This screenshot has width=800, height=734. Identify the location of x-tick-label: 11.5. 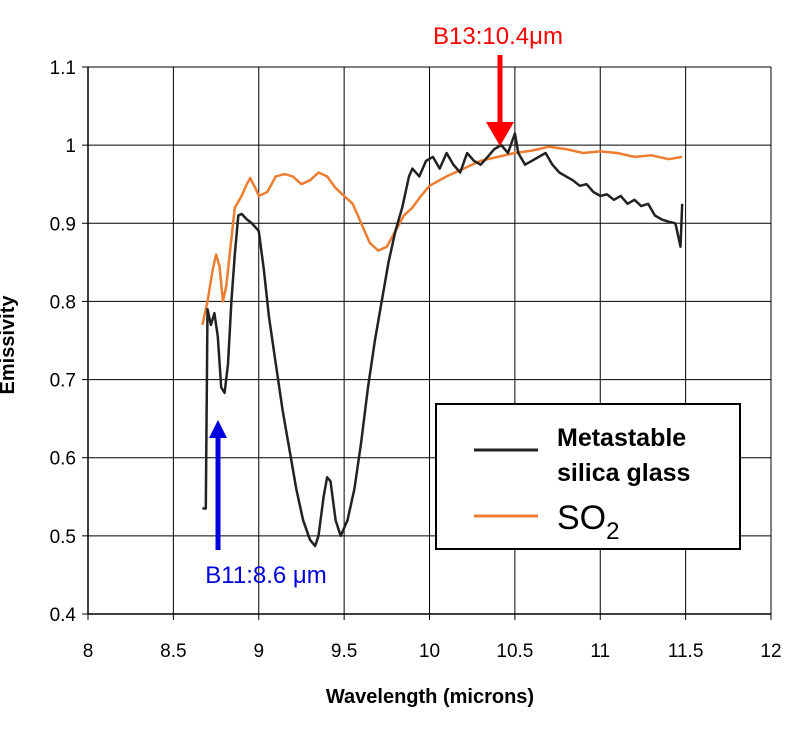
(686, 651).